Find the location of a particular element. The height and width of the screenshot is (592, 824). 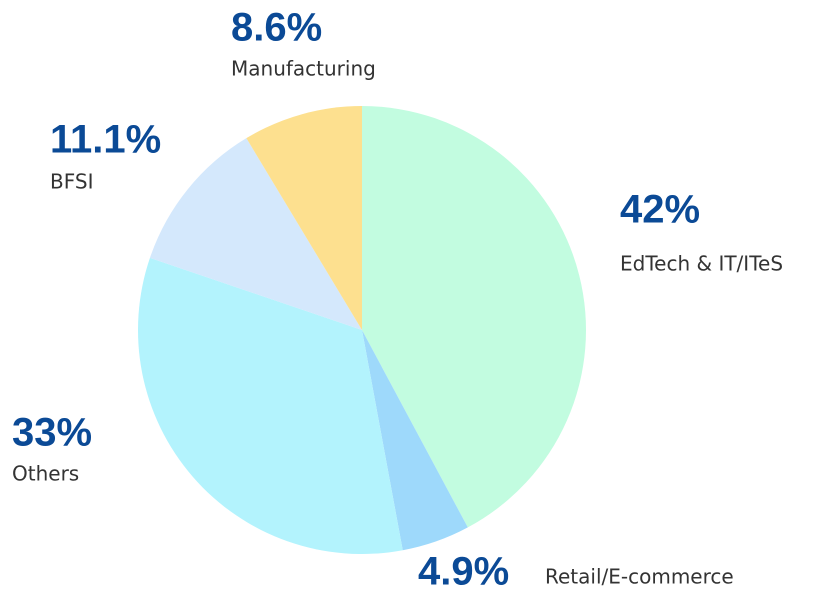

category-label: EdTech & IT/ITeS is located at coordinates (701, 264).